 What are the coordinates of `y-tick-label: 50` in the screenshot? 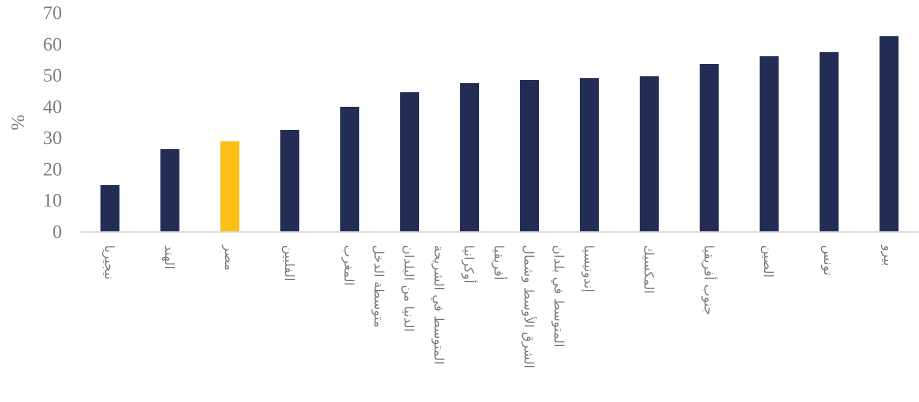 It's located at (52, 76).